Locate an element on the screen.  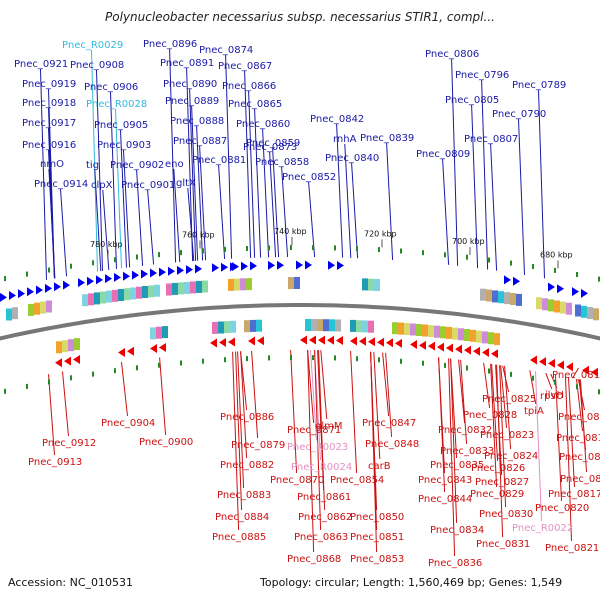
forward-gene-label: Pnec_0905 is located at coordinates (121, 125).